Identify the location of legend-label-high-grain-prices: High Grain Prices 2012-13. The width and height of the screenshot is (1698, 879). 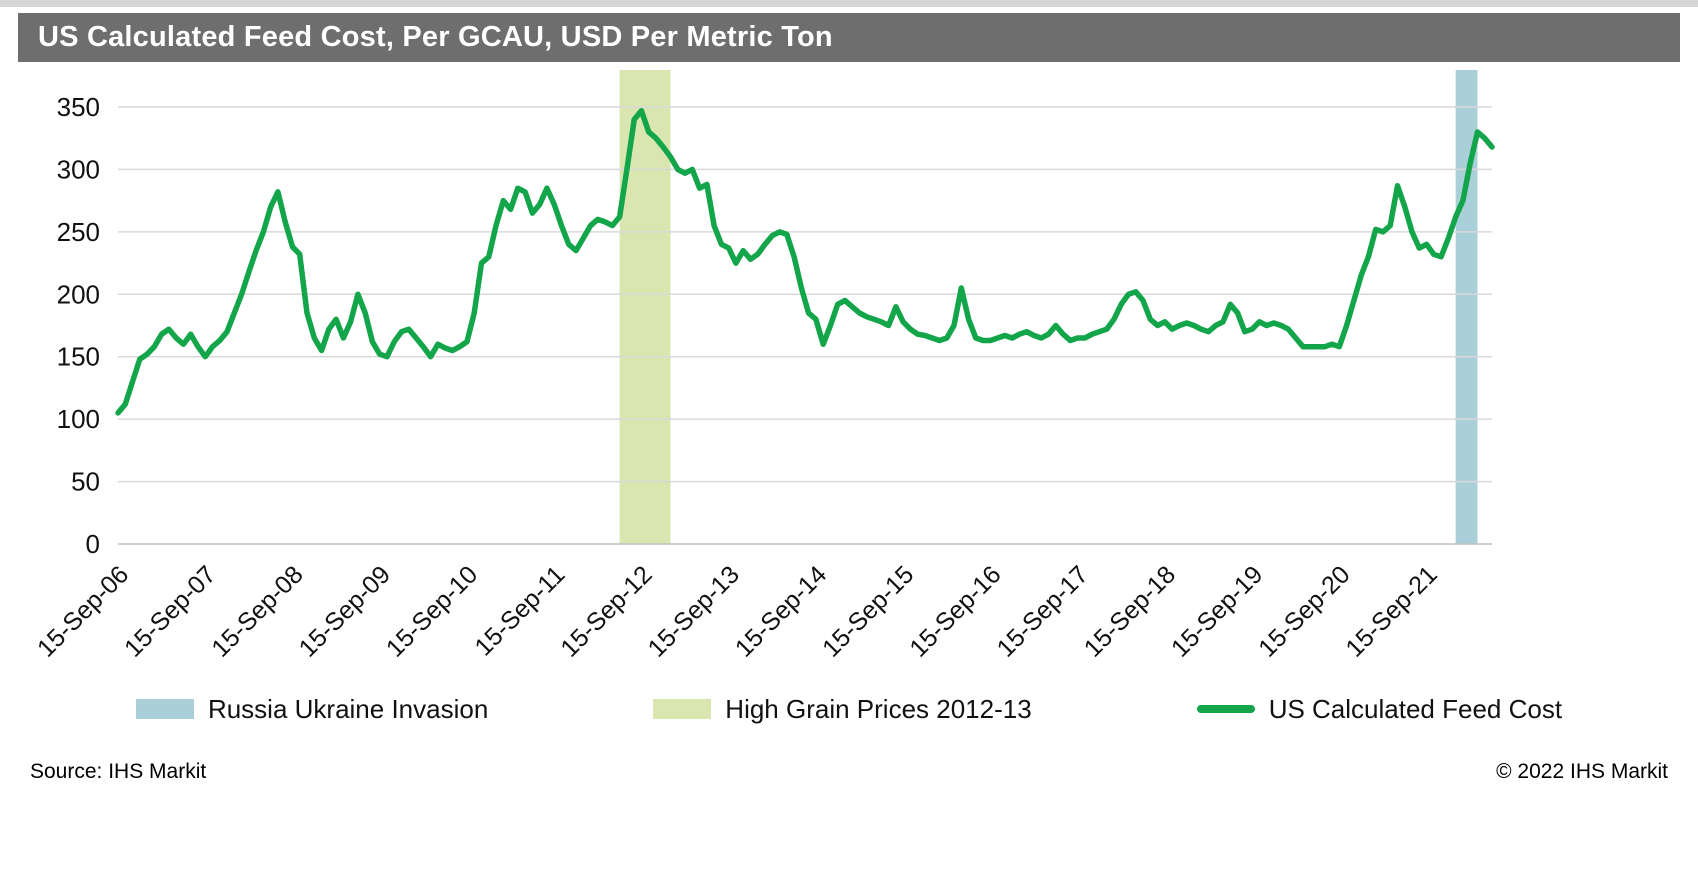
(878, 708).